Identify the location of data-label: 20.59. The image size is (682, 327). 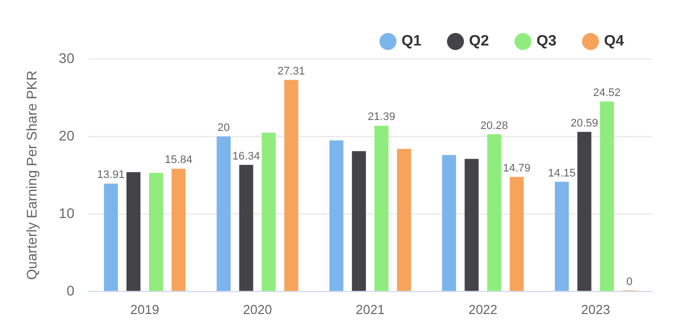
(584, 123).